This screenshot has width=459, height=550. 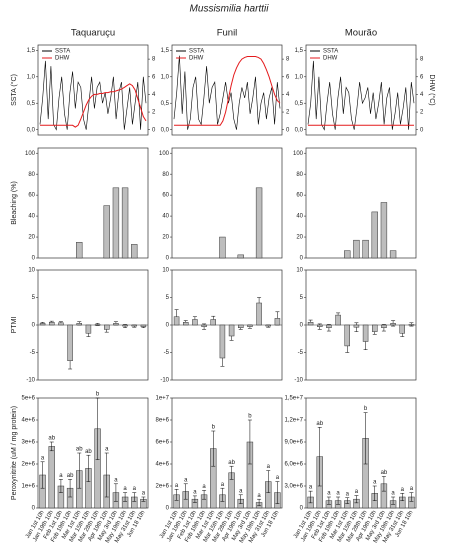 I want to click on legend-label: DHW, so click(x=62, y=59).